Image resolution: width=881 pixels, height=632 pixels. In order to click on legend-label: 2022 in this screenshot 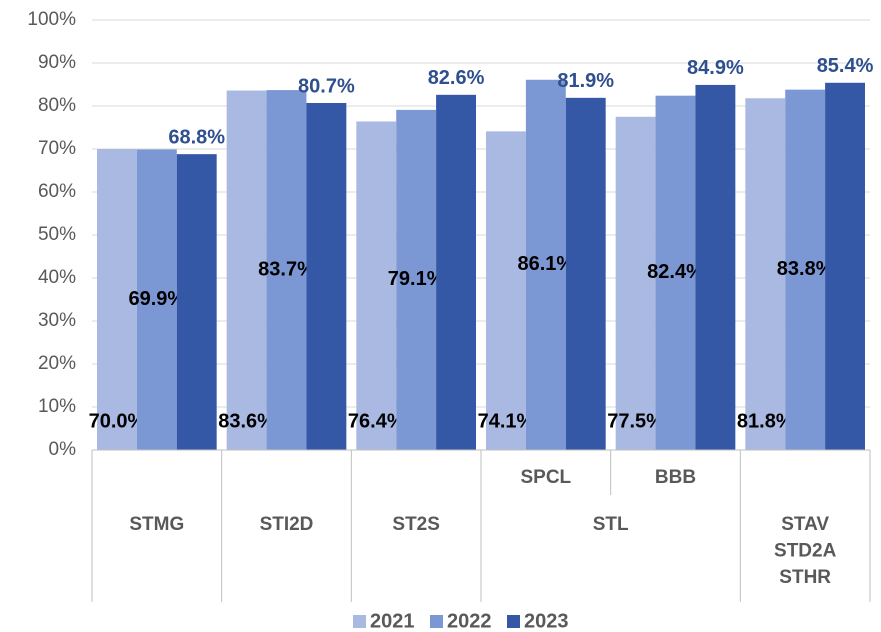, I will do `click(469, 621)`.